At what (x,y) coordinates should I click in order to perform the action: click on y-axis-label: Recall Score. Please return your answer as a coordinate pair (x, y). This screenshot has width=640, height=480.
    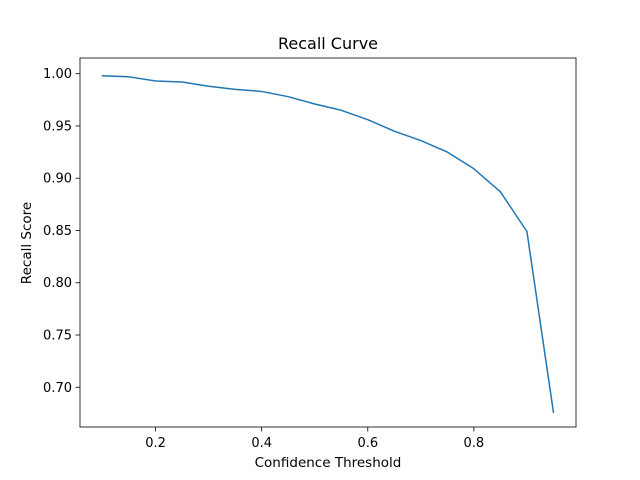
    Looking at the image, I should click on (27, 243).